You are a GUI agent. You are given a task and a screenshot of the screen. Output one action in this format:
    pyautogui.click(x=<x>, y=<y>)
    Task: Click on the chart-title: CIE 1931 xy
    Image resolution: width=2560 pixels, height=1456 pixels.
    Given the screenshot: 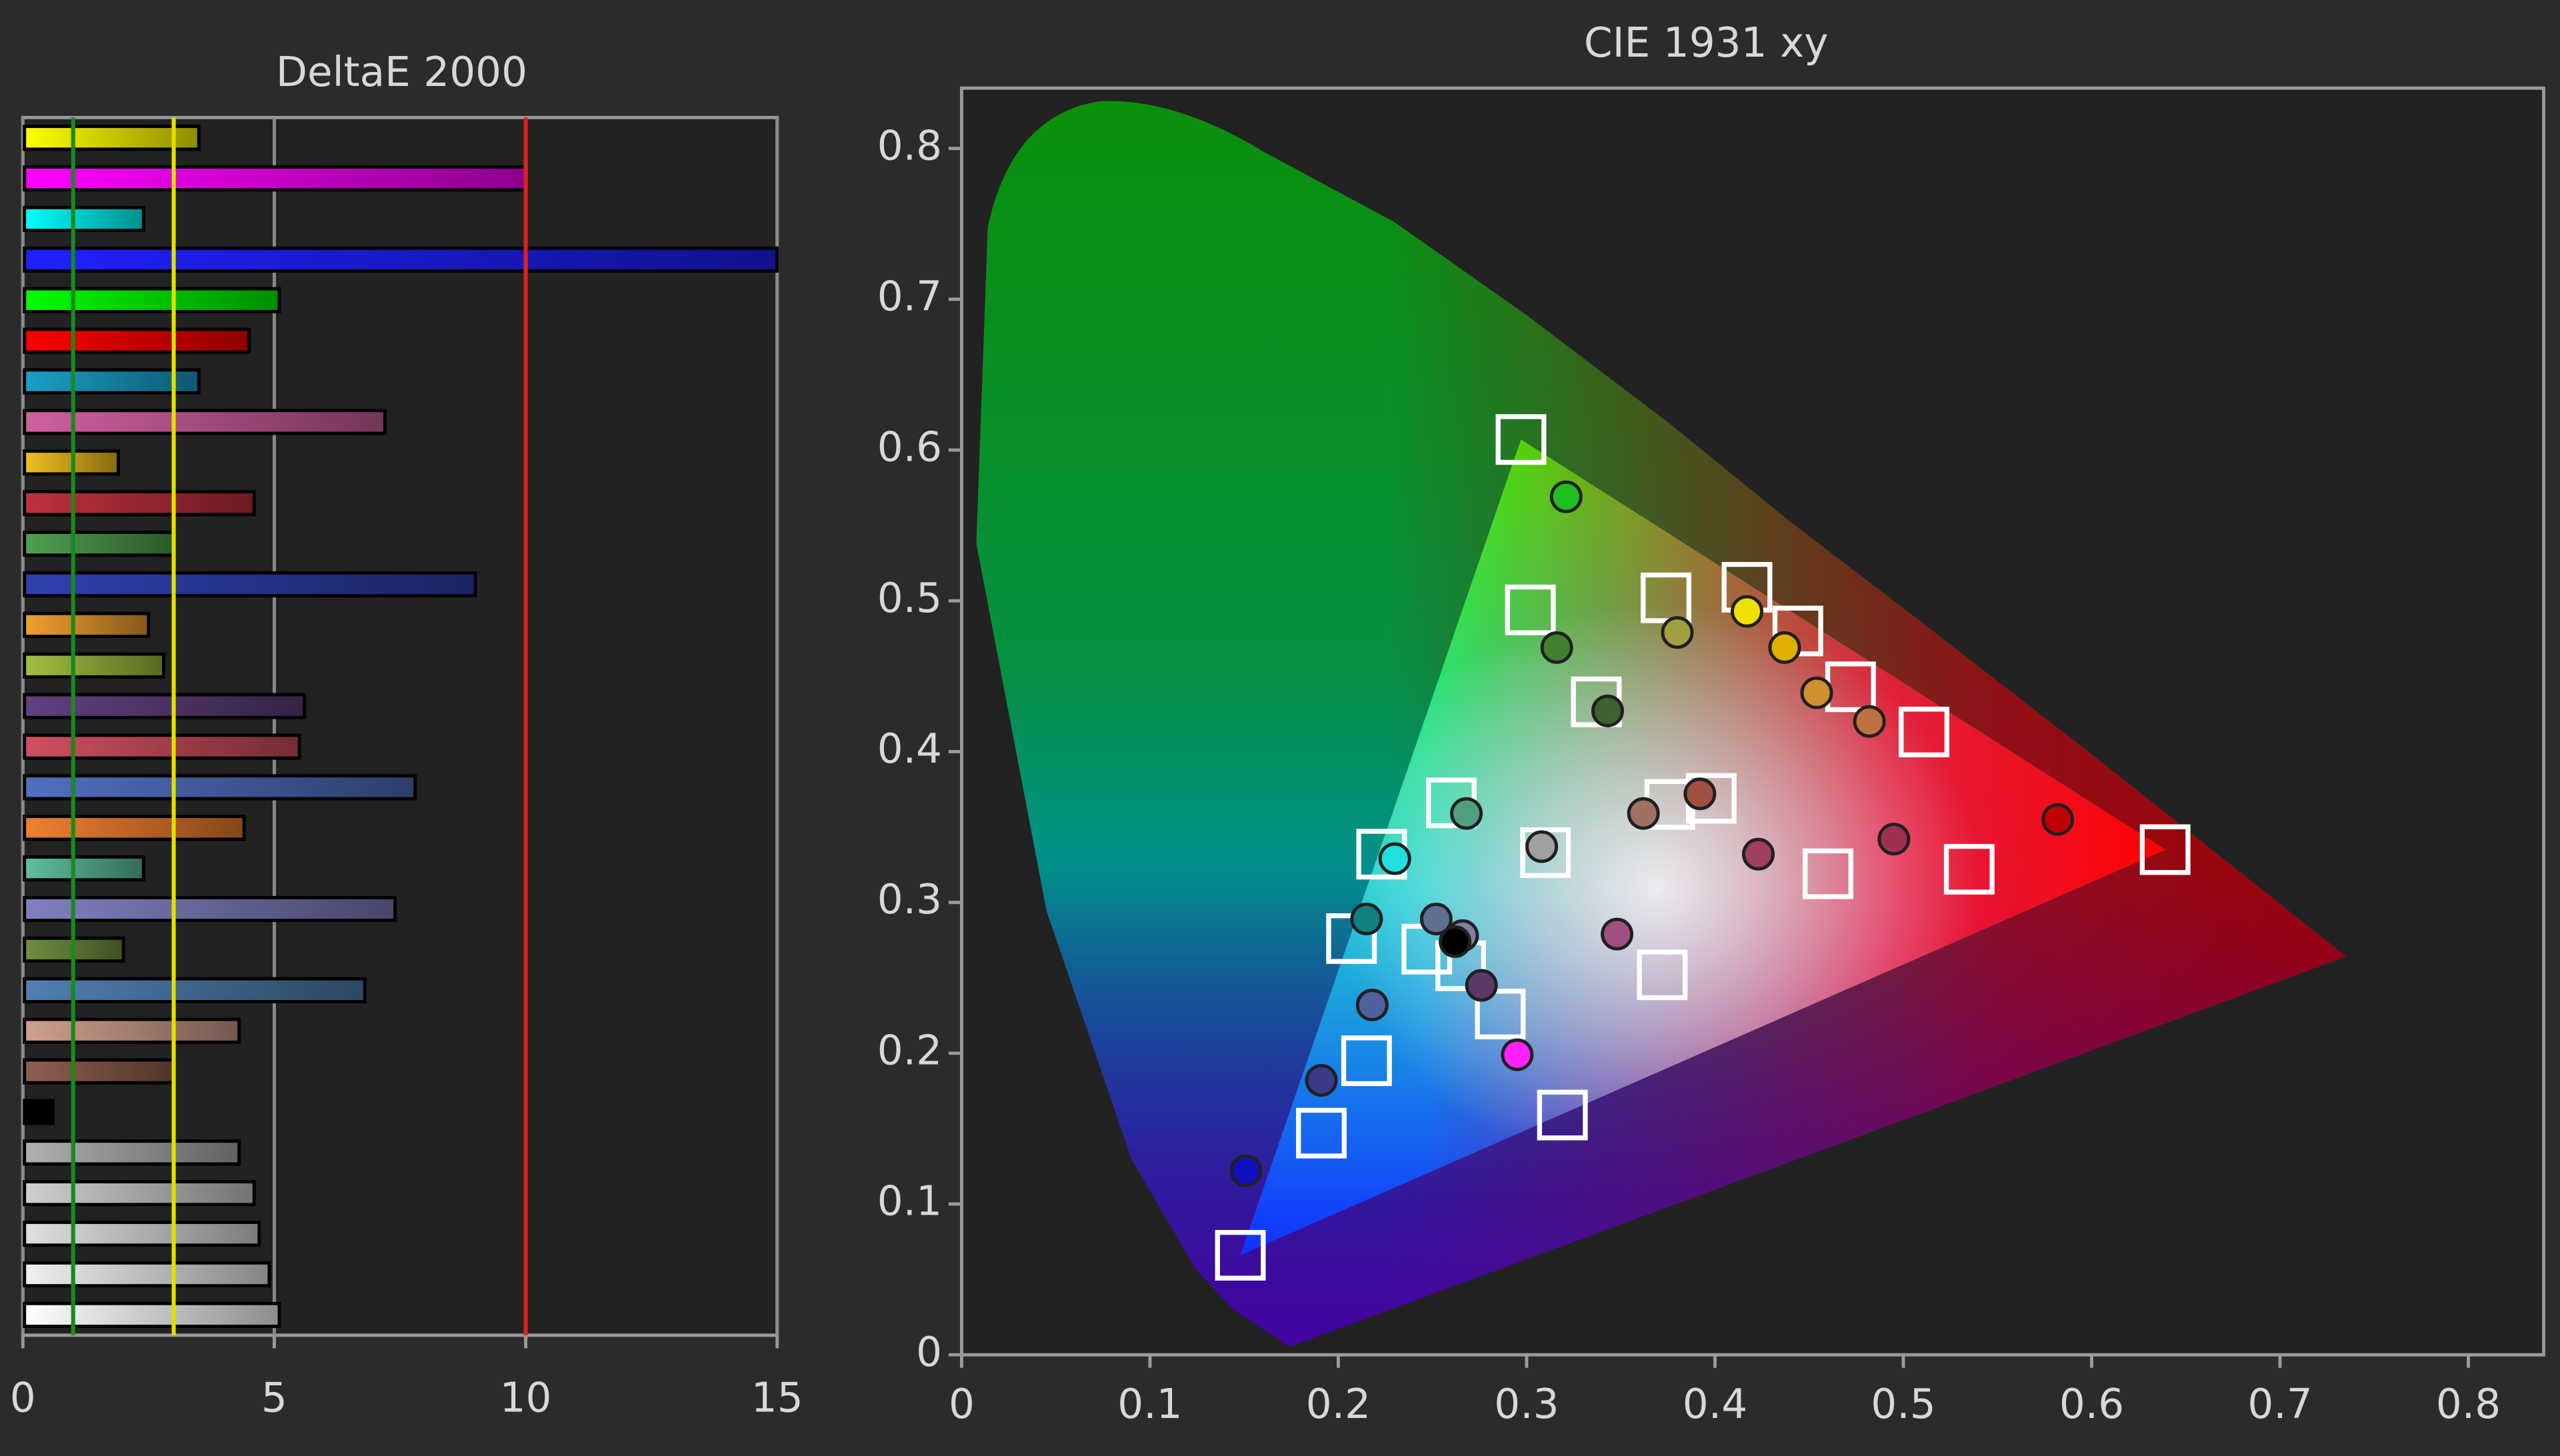 What is the action you would take?
    pyautogui.click(x=1706, y=43)
    